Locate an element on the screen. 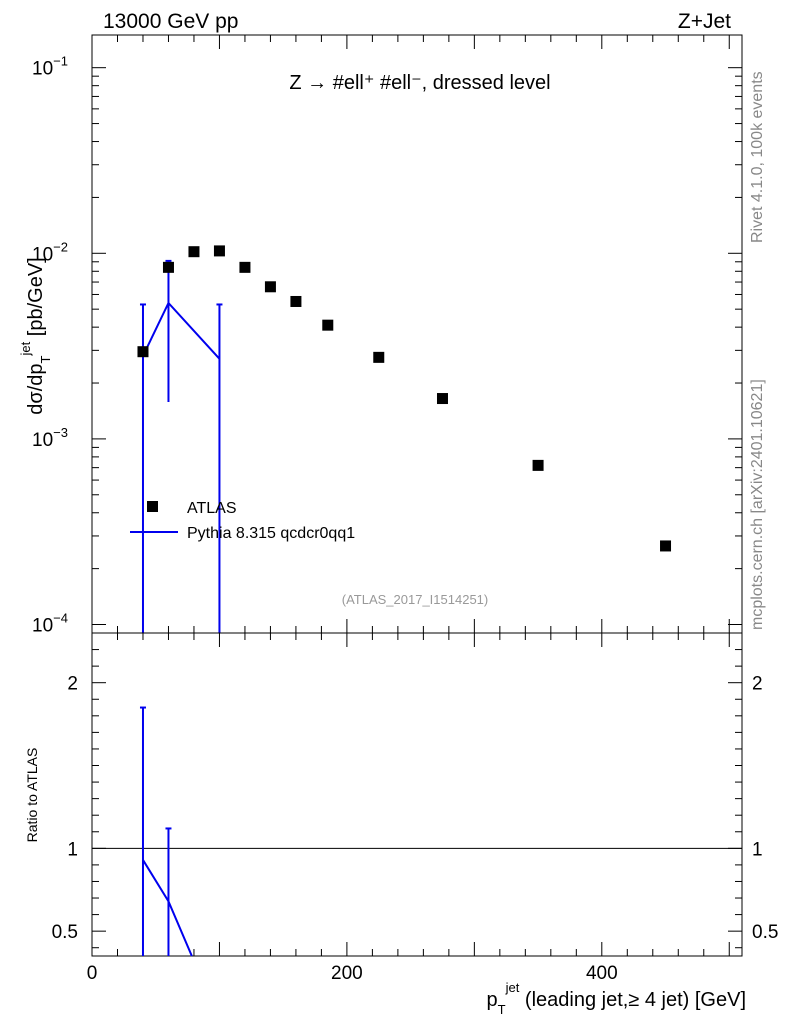 The height and width of the screenshot is (1024, 786). legend-data-marker is located at coordinates (152, 506).